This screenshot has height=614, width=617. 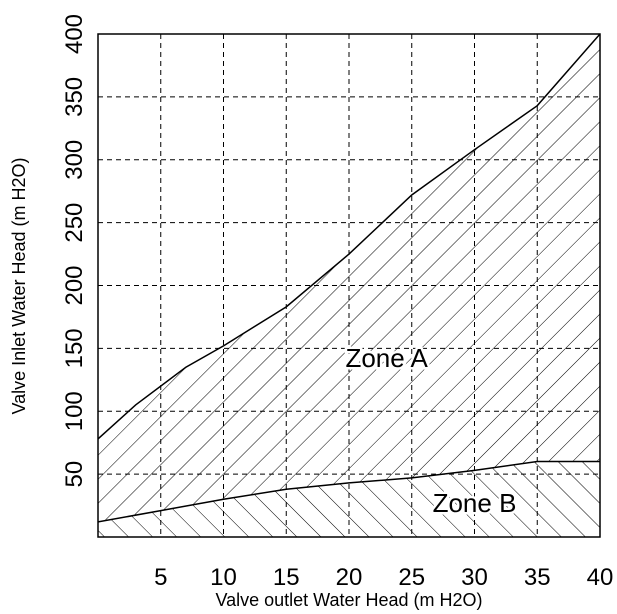 I want to click on zone-label: Zone B, so click(x=475, y=503).